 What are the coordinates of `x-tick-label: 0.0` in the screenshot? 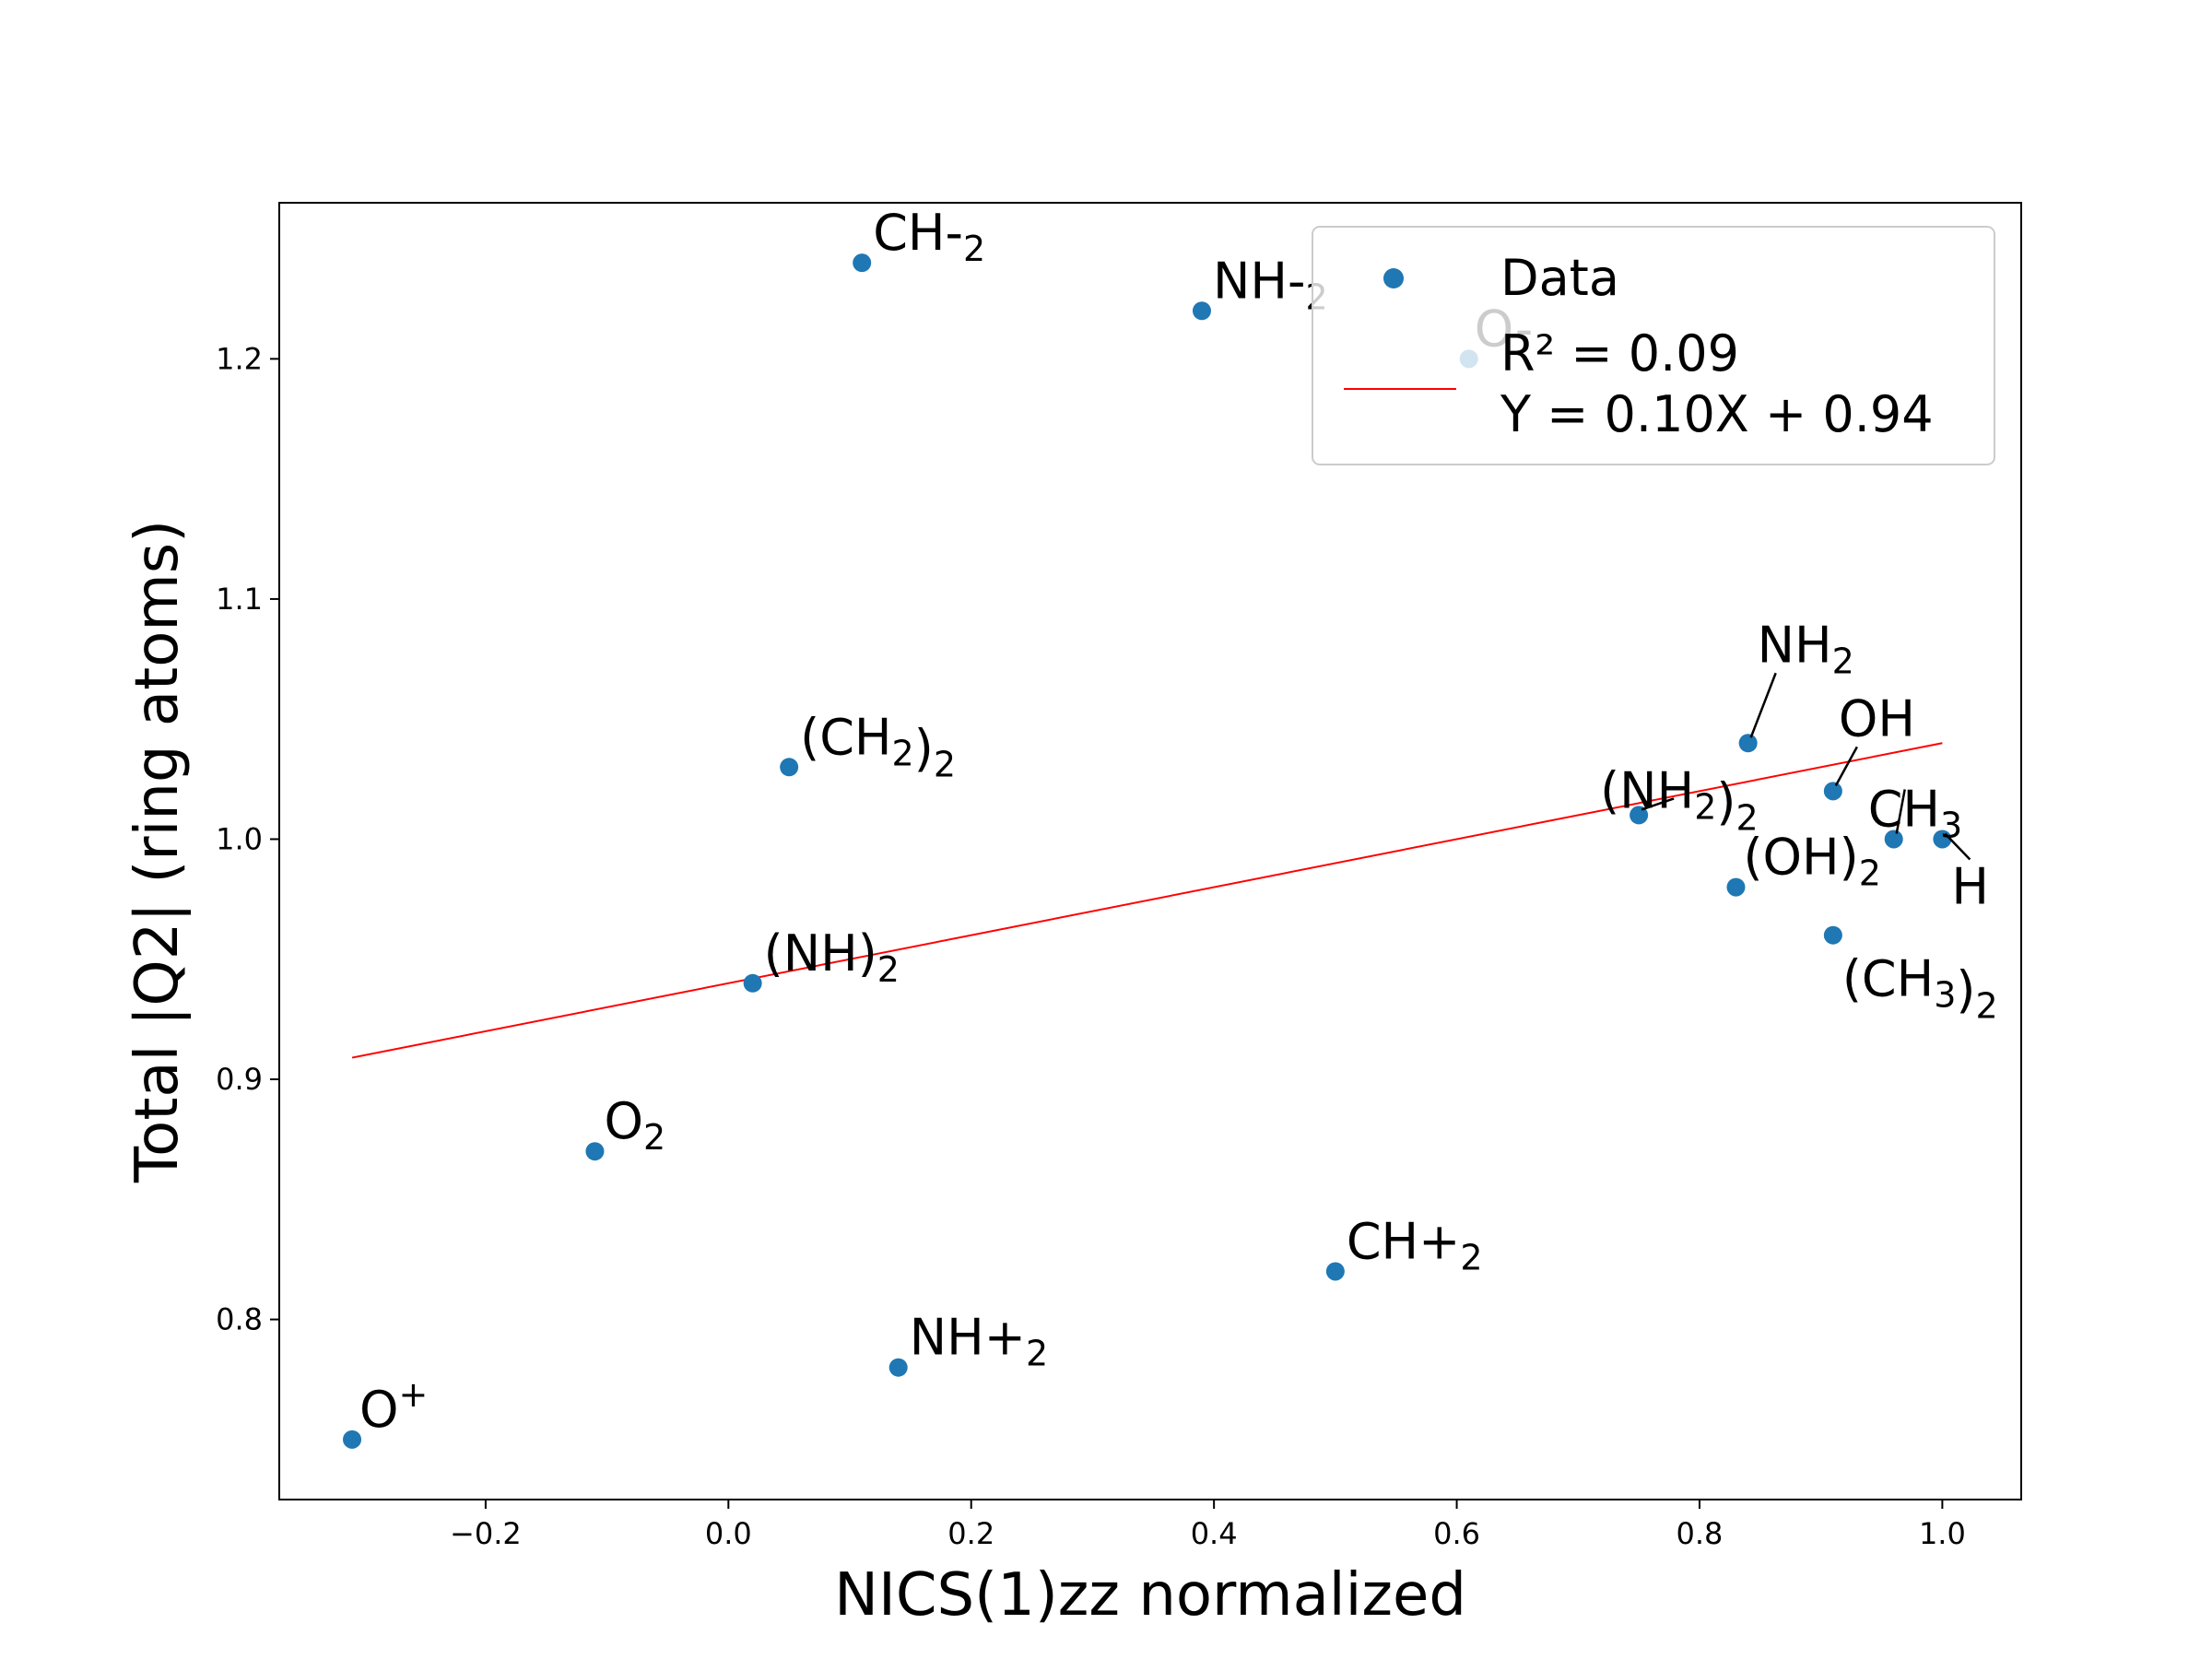 It's located at (728, 1533).